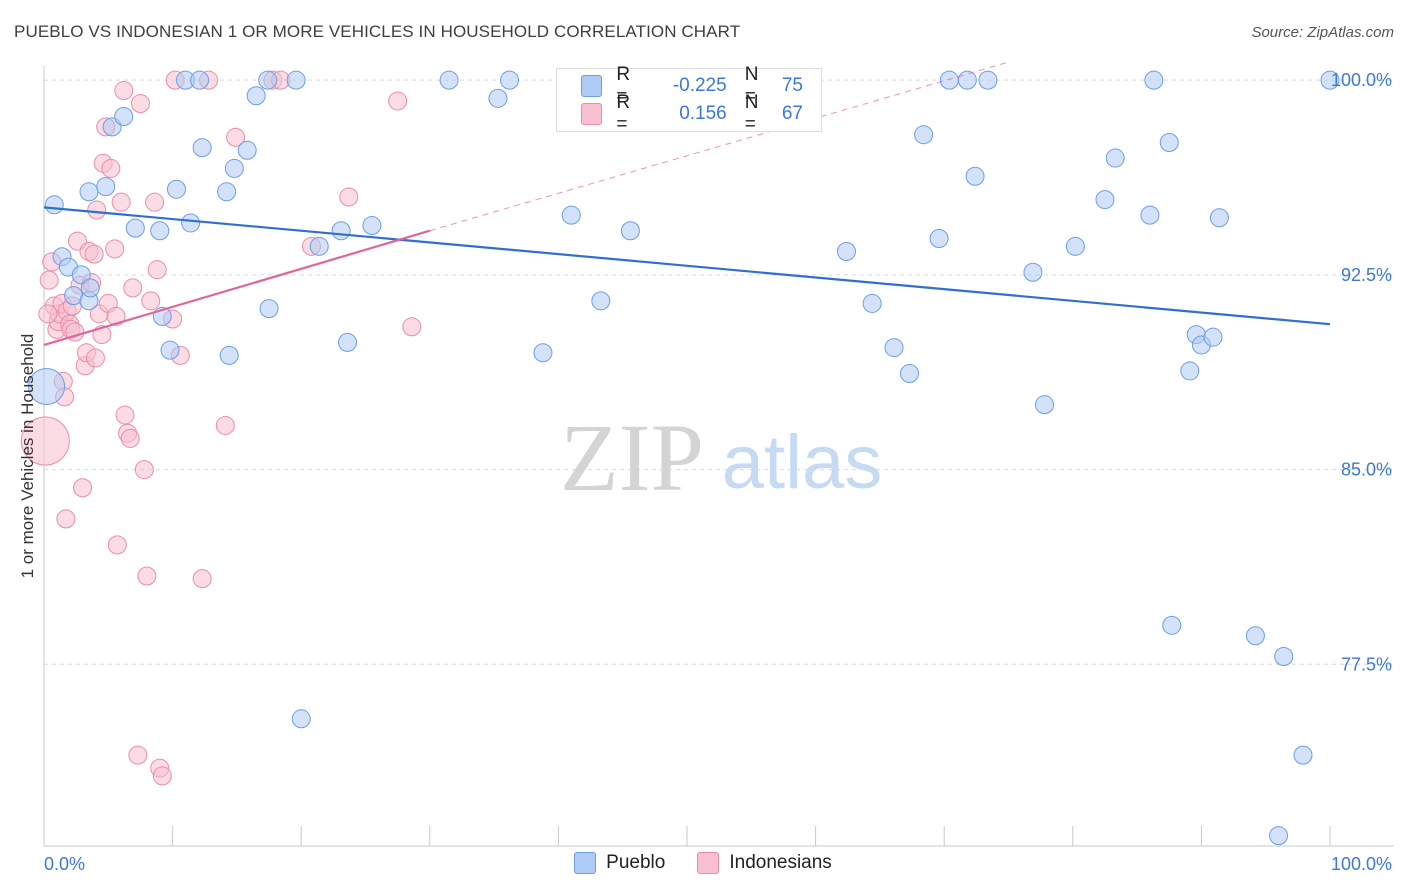 Image resolution: width=1406 pixels, height=892 pixels. I want to click on series-legend: Pueblo Indonesians, so click(703, 863).